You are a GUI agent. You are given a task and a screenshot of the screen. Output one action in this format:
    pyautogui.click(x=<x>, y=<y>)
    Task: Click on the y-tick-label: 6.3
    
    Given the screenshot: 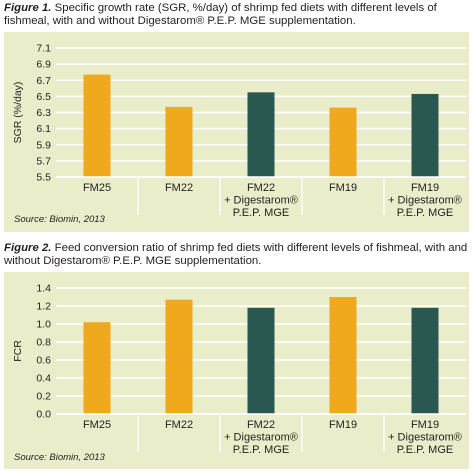 What is the action you would take?
    pyautogui.click(x=43, y=113)
    